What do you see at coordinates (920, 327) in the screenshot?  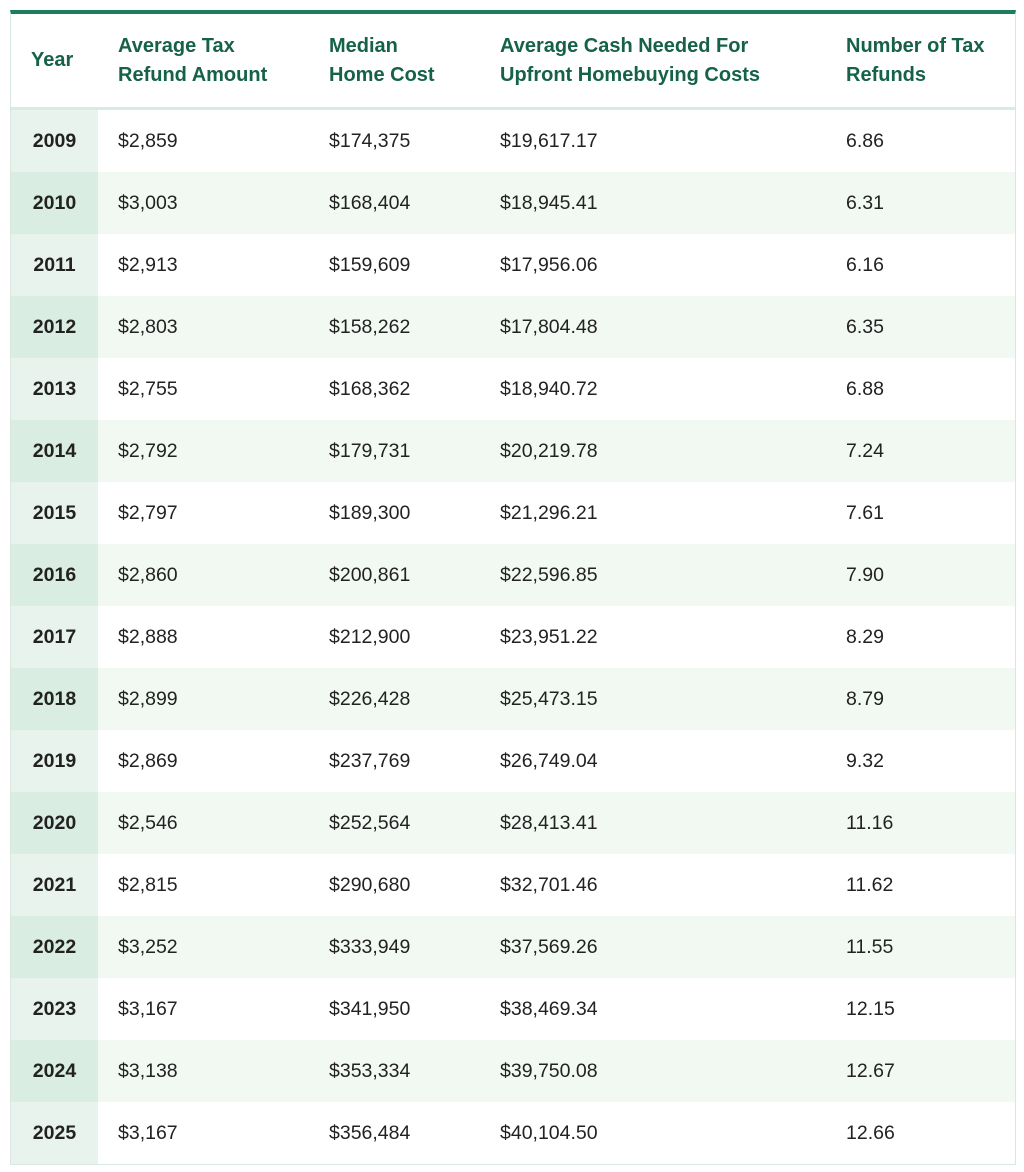 I see `cell-number-of-tax-refunds: 6.35` at bounding box center [920, 327].